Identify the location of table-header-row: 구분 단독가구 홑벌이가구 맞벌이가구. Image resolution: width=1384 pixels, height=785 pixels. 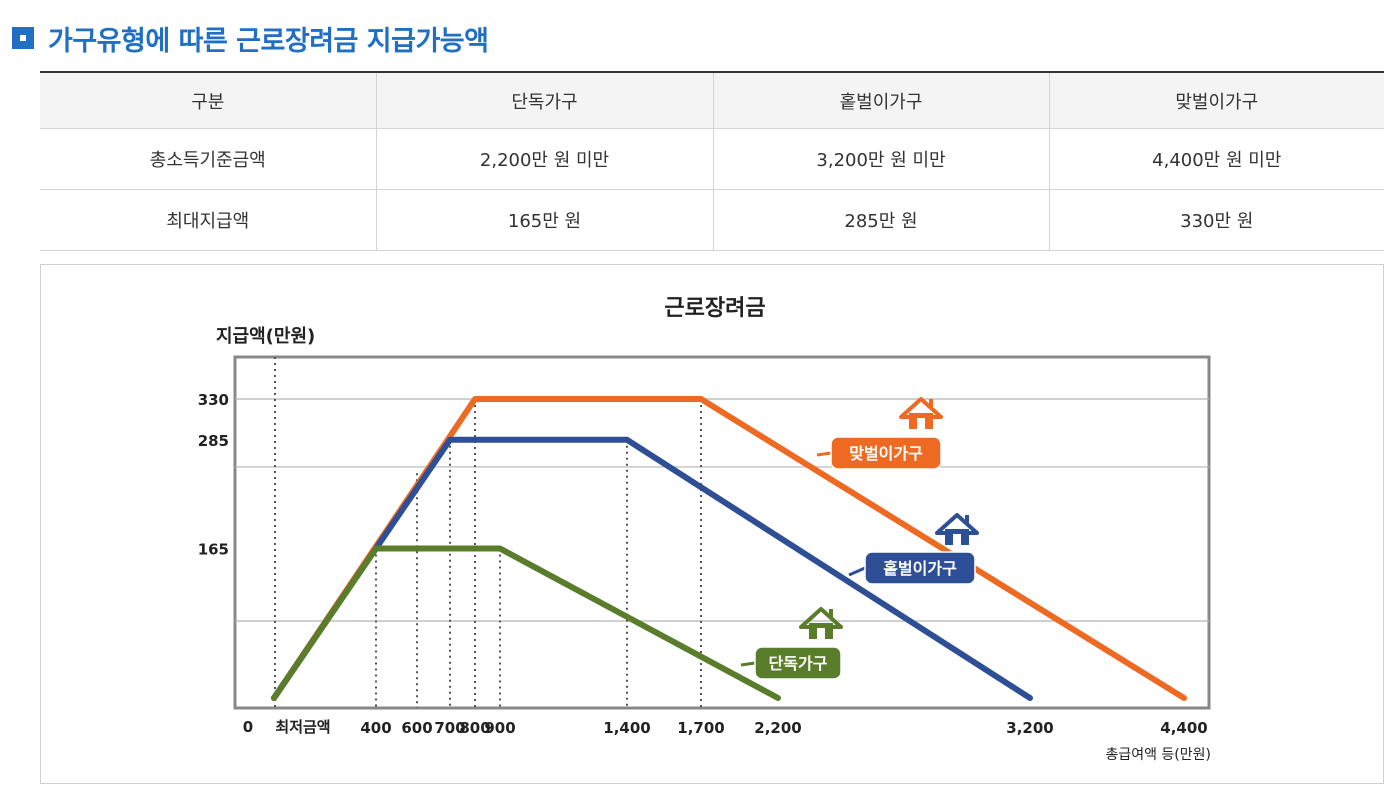
(712, 100).